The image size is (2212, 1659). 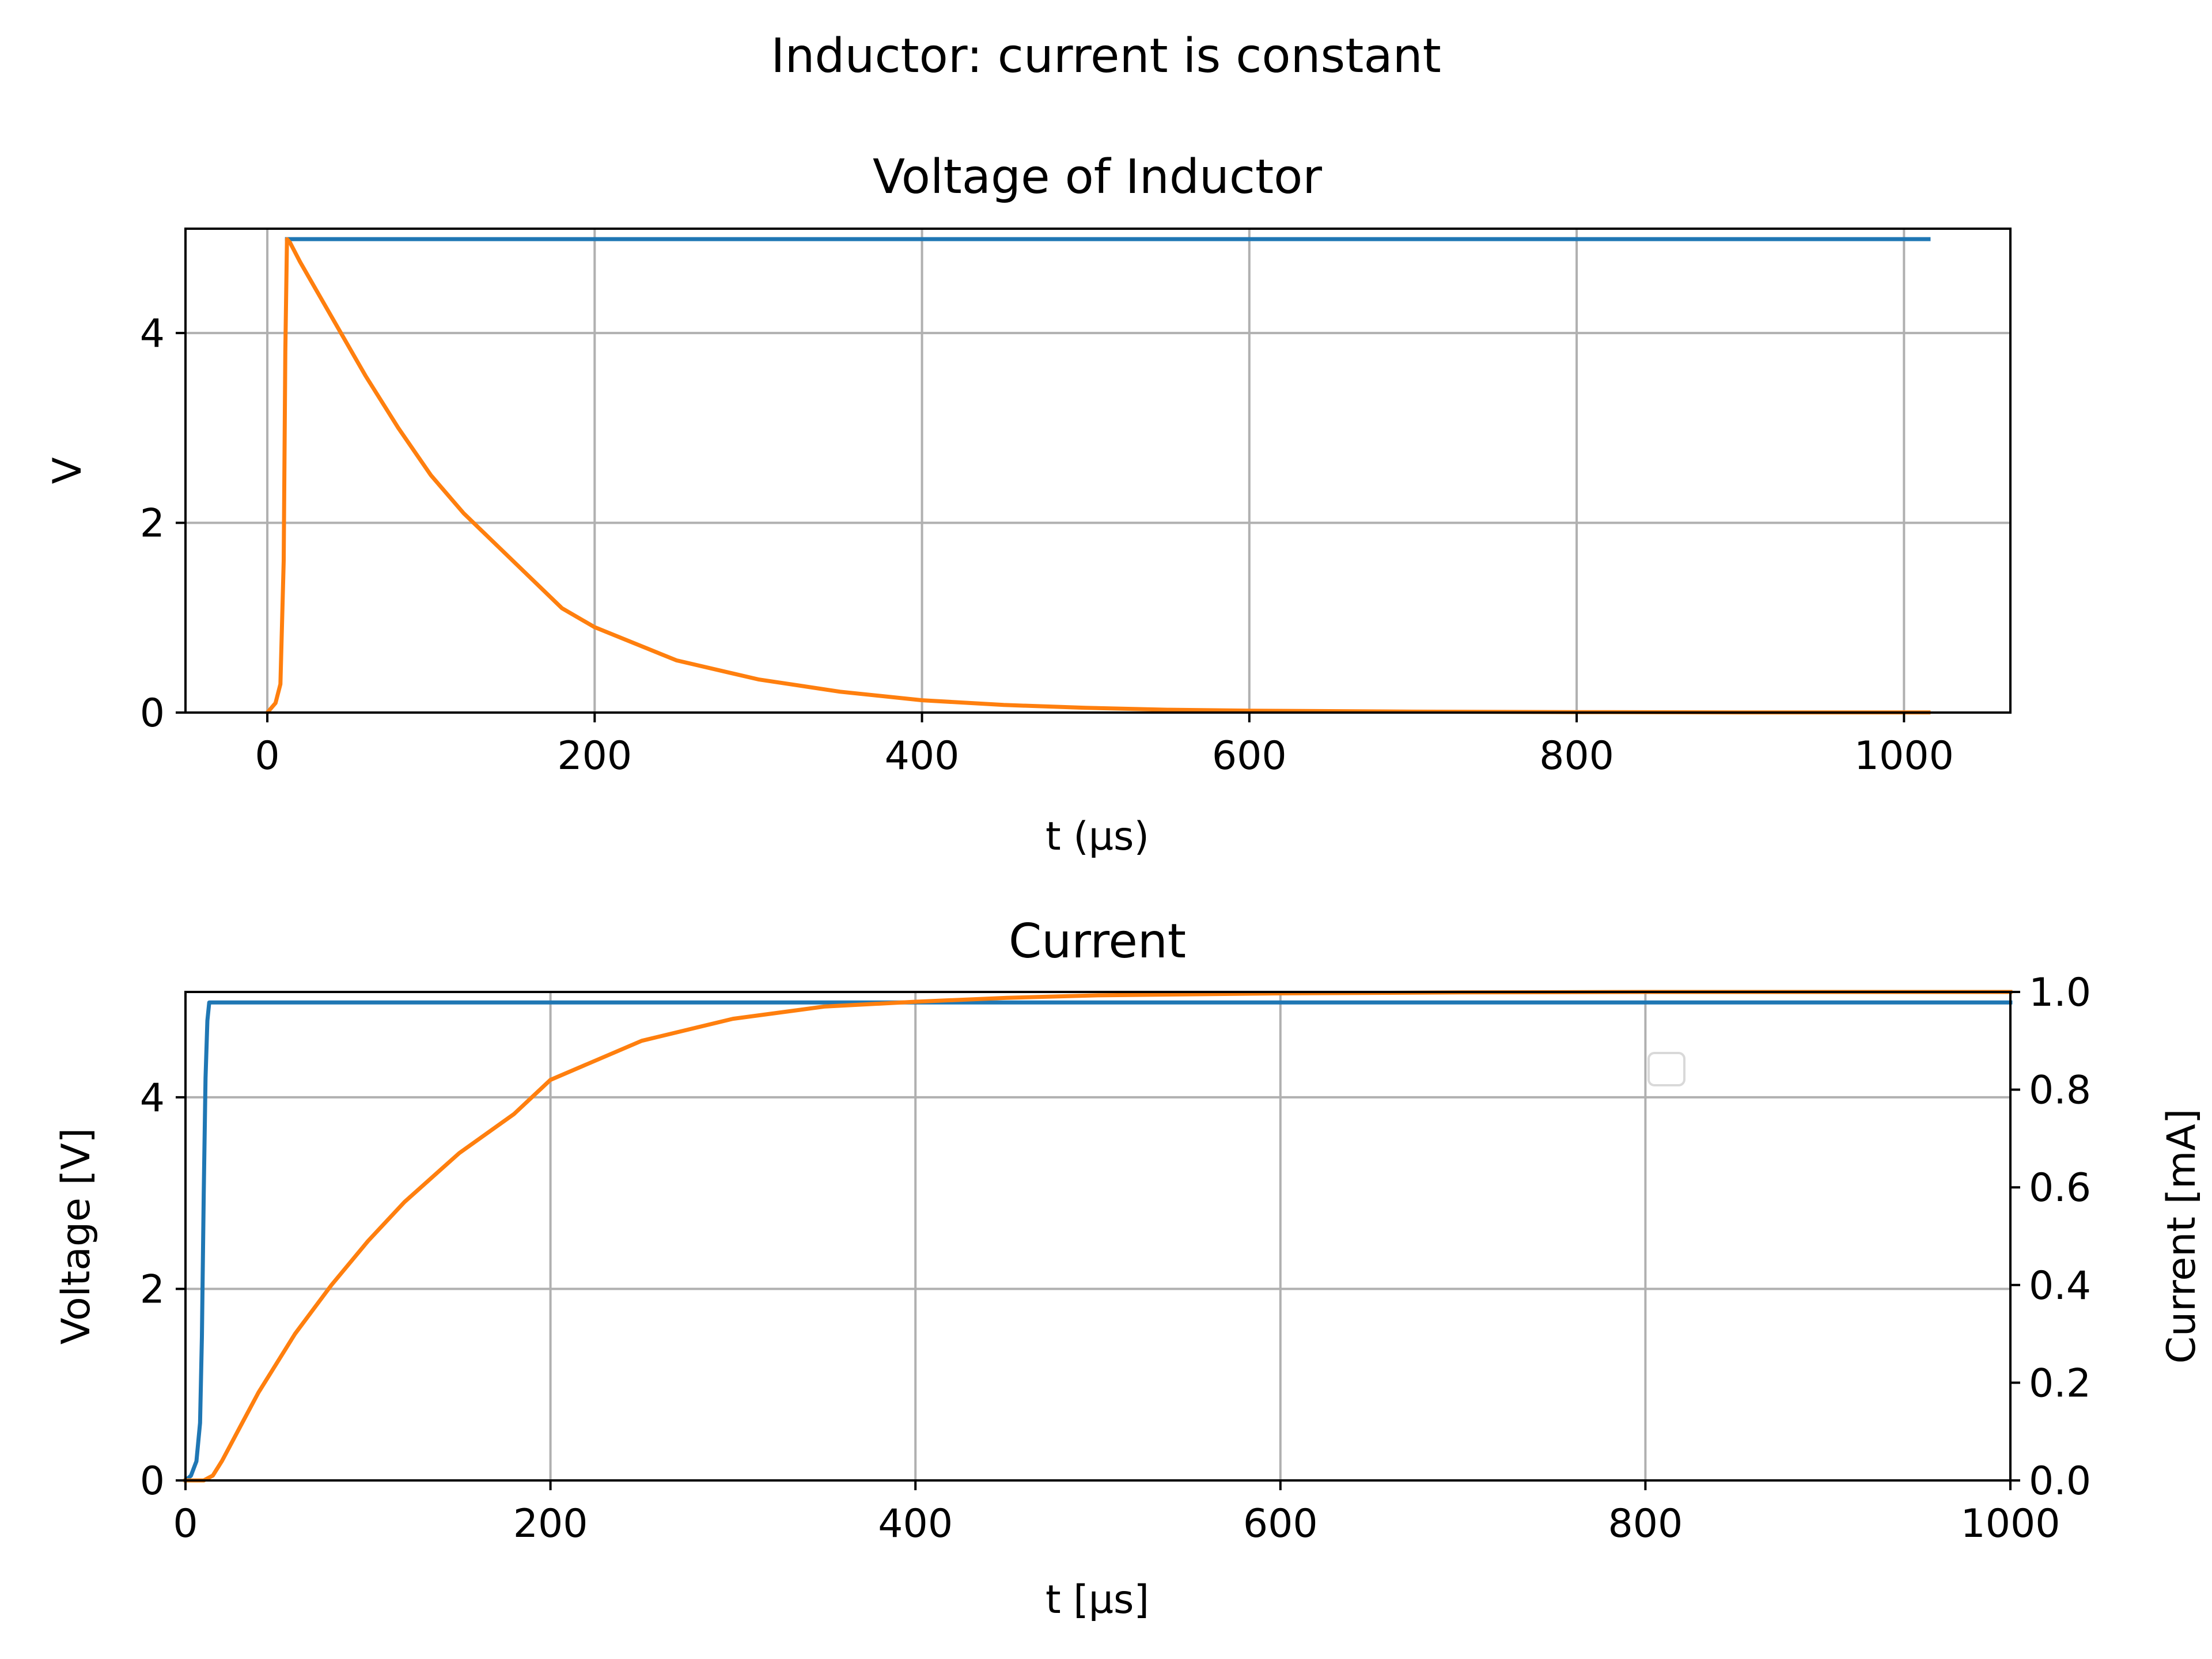 What do you see at coordinates (2060, 1286) in the screenshot?
I see `current-right-y-tick-label: 0.4` at bounding box center [2060, 1286].